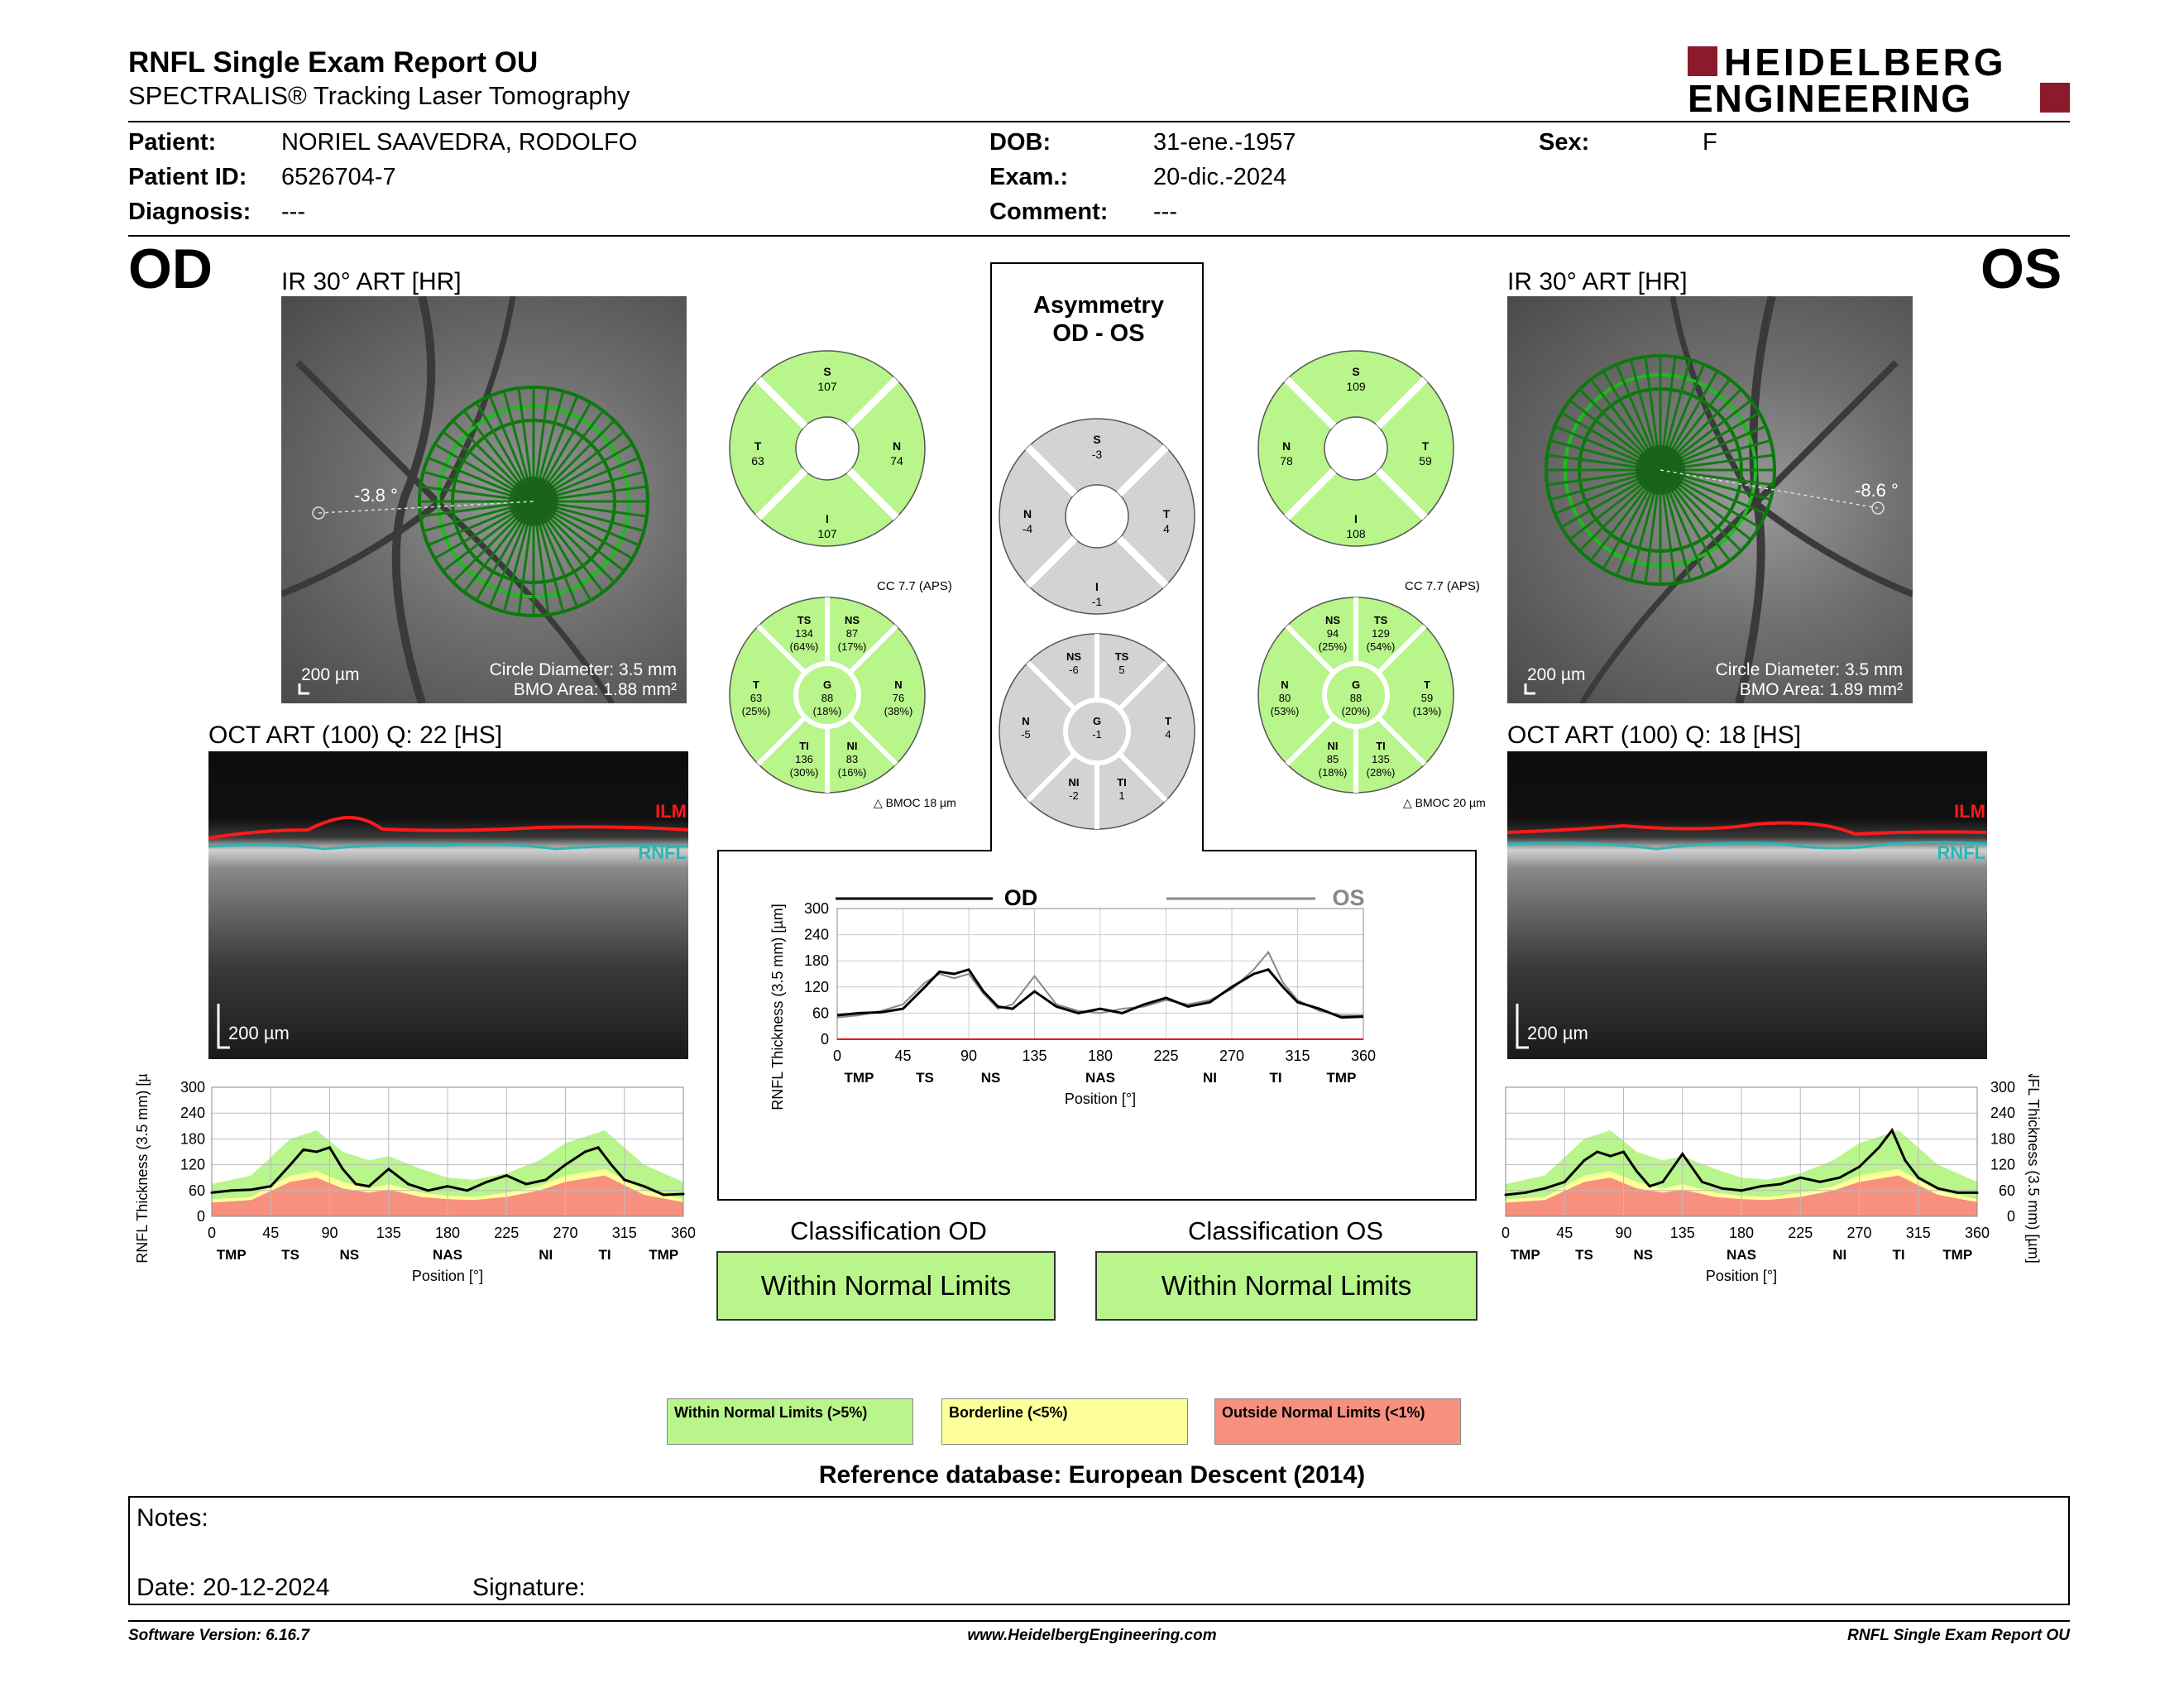  Describe the element at coordinates (827, 533) in the screenshot. I see `quadrant-value-I: 107` at that location.